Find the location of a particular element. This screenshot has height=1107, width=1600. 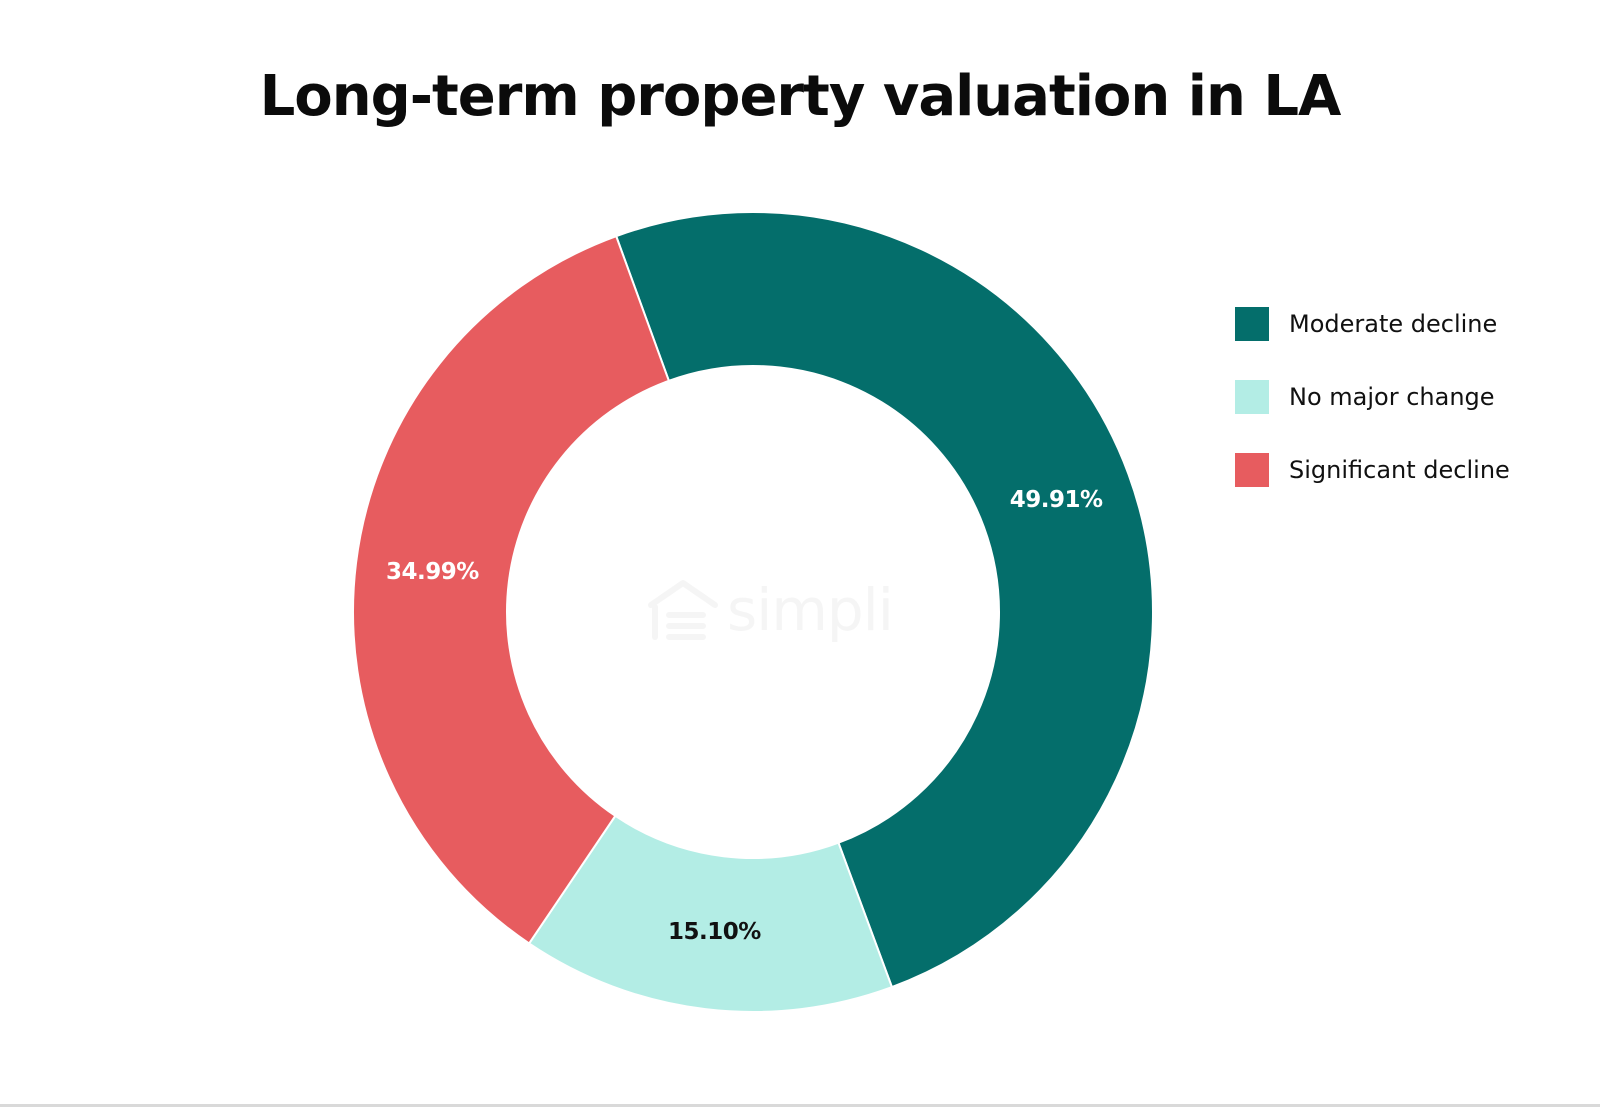

watermark-logo: simpli is located at coordinates (769, 610).